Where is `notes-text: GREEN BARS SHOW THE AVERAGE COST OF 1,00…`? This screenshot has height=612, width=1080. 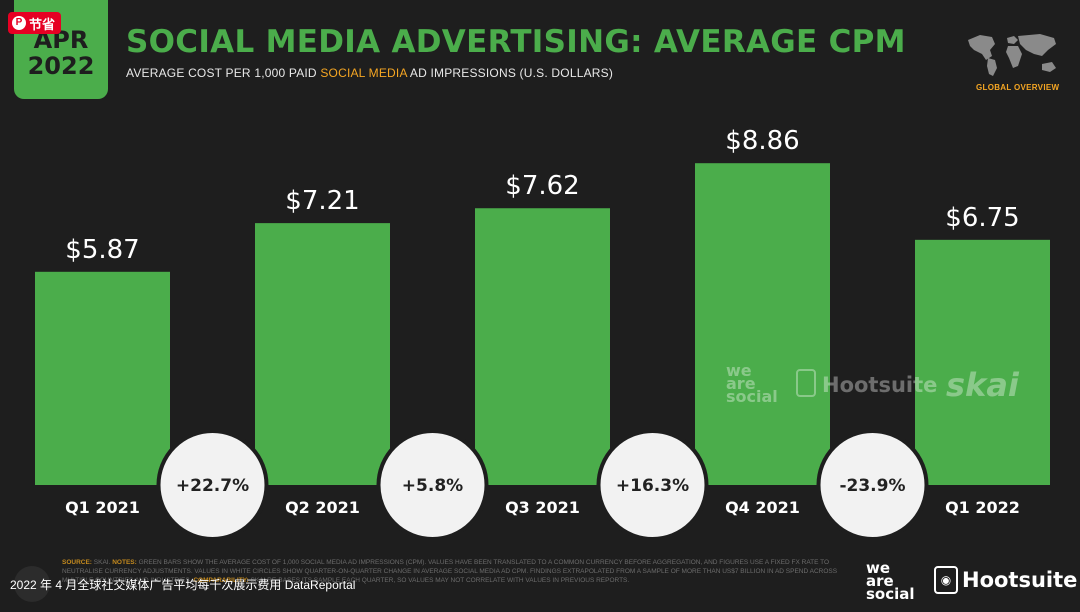 notes-text: GREEN BARS SHOW THE AVERAGE COST OF 1,00… is located at coordinates (450, 571).